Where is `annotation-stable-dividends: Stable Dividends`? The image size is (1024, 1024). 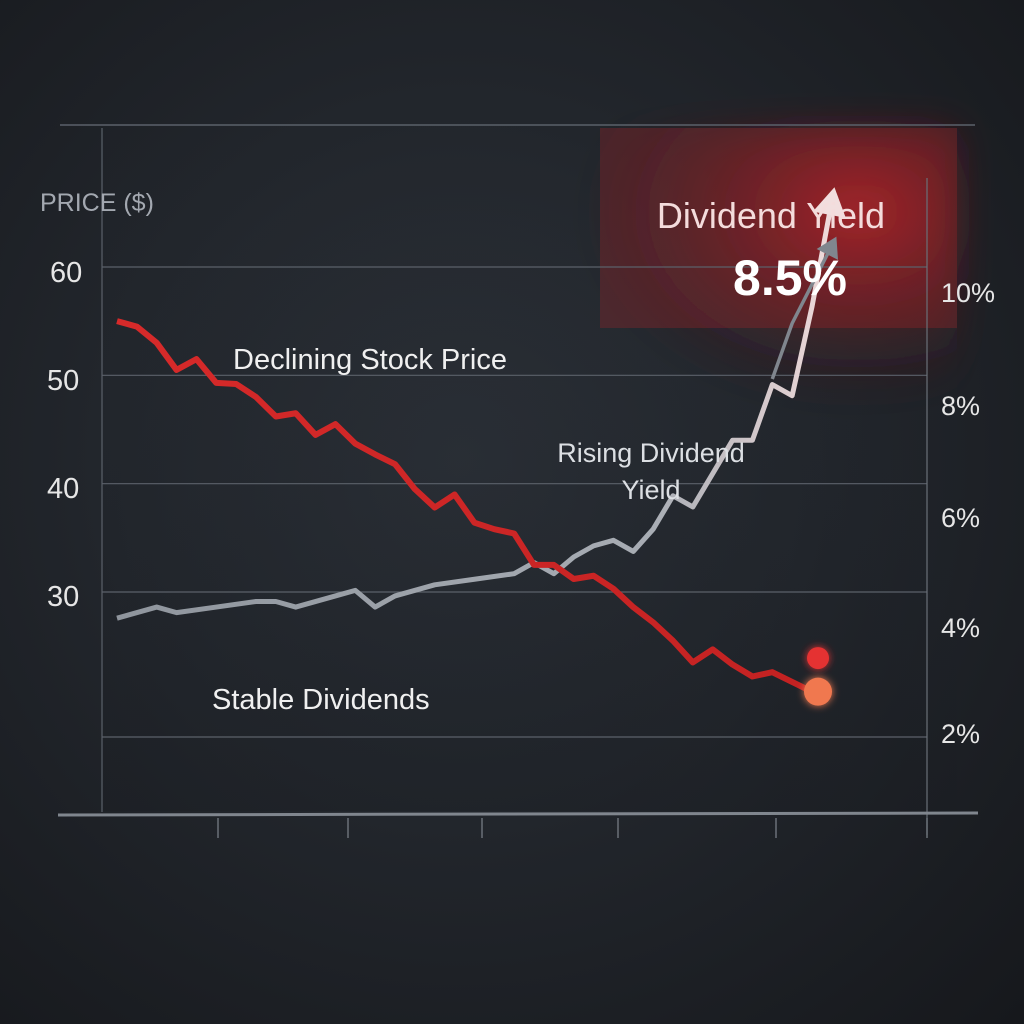
annotation-stable-dividends: Stable Dividends is located at coordinates (321, 700).